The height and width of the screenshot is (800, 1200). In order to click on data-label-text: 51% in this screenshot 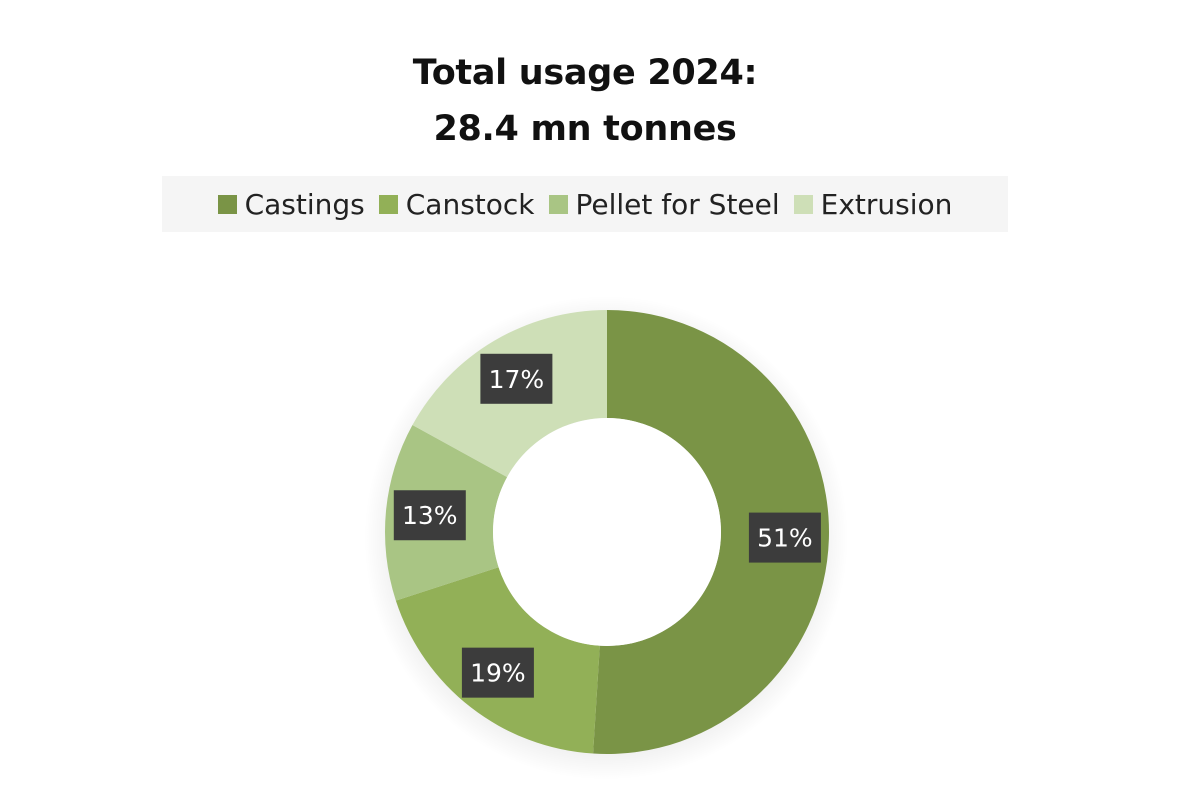, I will do `click(785, 538)`.